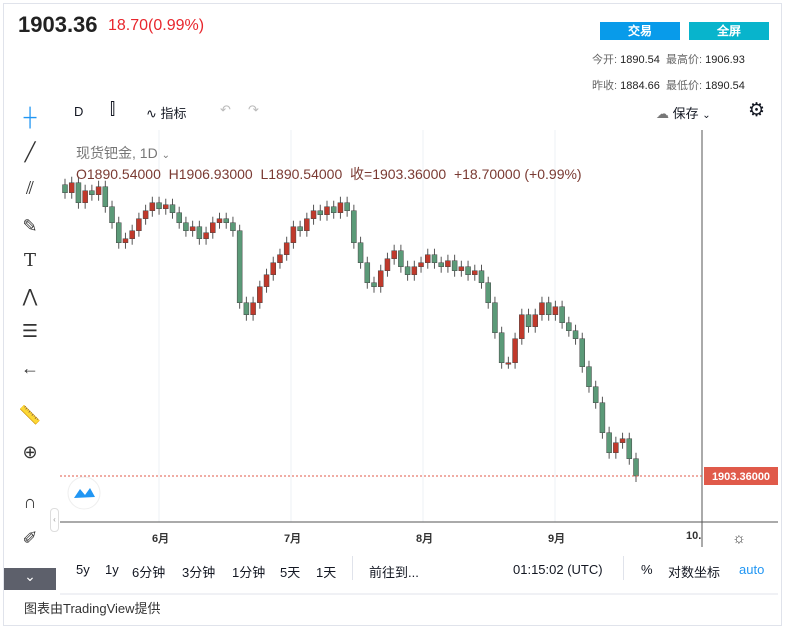 This screenshot has width=785, height=629. I want to click on clock: 01:15:02 (UTC), so click(558, 569).